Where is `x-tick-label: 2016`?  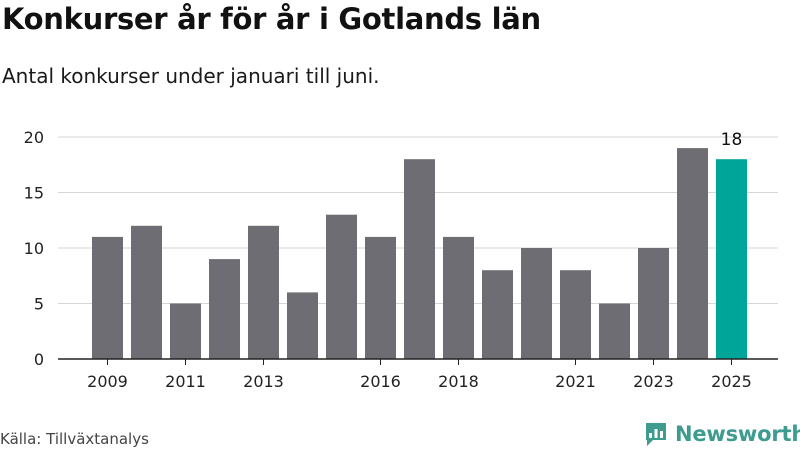
x-tick-label: 2016 is located at coordinates (380, 381).